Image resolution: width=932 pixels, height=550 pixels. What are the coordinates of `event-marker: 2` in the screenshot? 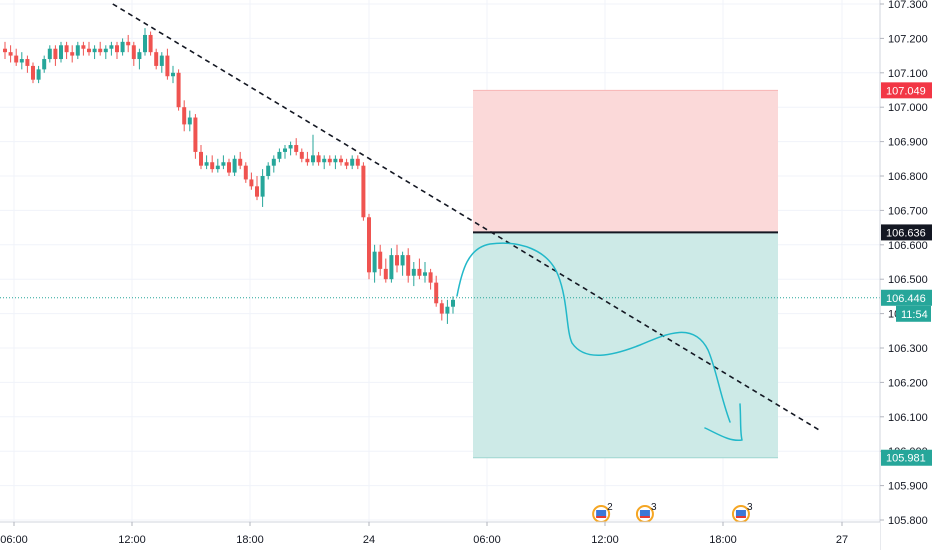 It's located at (602, 512).